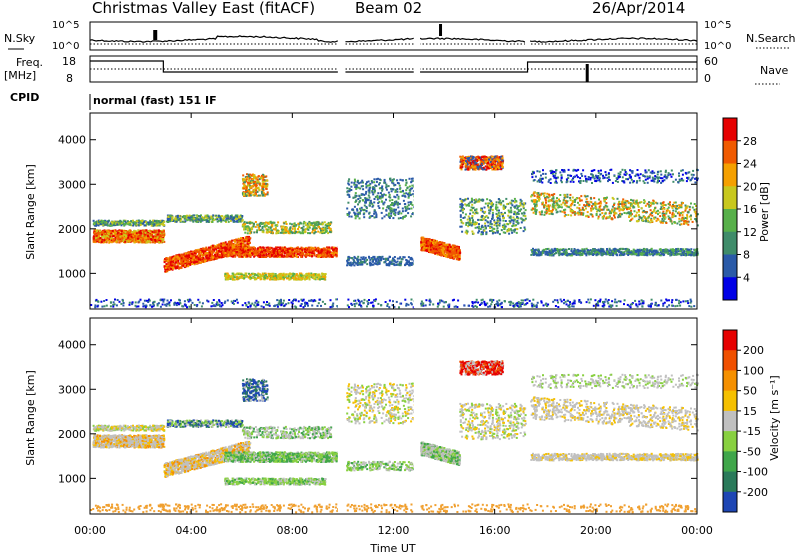 This screenshot has height=558, width=800. I want to click on nave-tick-top: 60, so click(711, 61).